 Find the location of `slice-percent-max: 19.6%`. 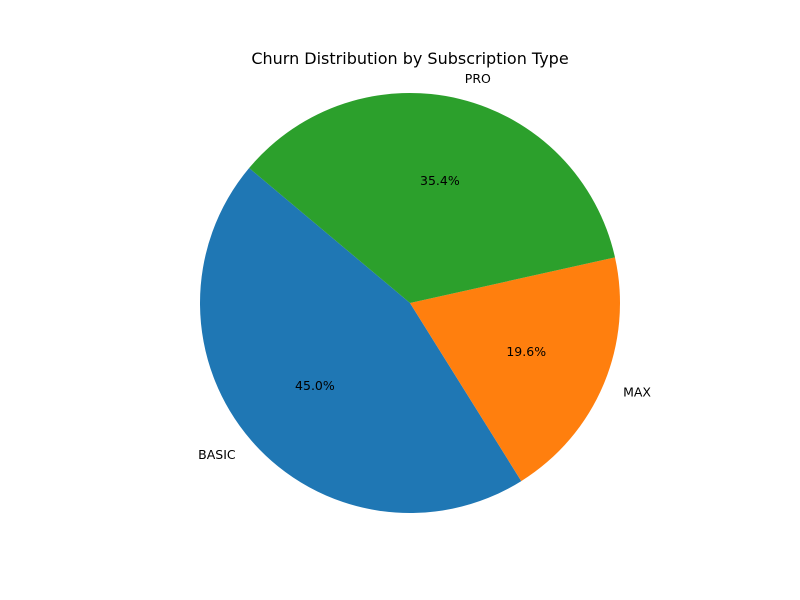

slice-percent-max: 19.6% is located at coordinates (526, 351).